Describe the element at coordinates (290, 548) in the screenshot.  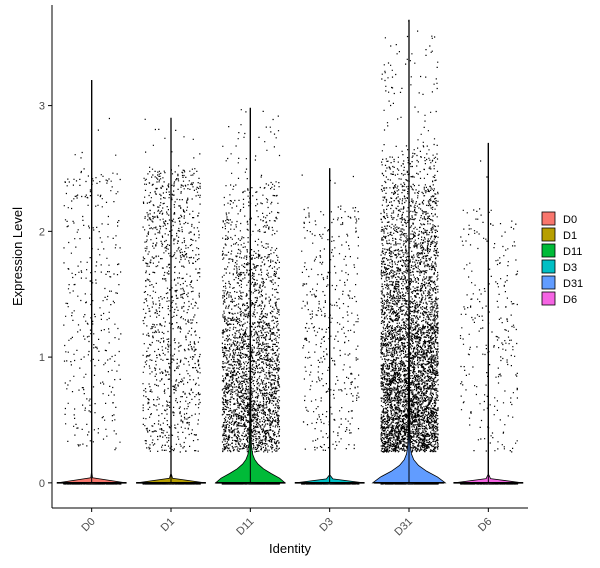
I see `x-axis-title: Identity` at that location.